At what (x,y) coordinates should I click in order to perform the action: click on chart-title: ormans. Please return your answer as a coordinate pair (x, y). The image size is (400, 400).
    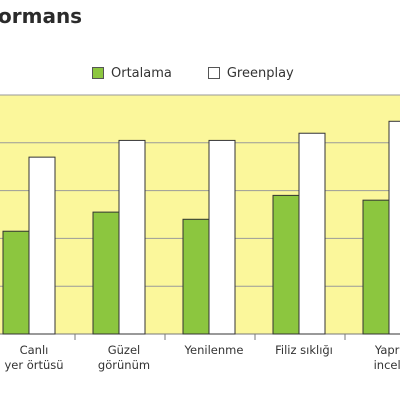
    Looking at the image, I should click on (41, 16).